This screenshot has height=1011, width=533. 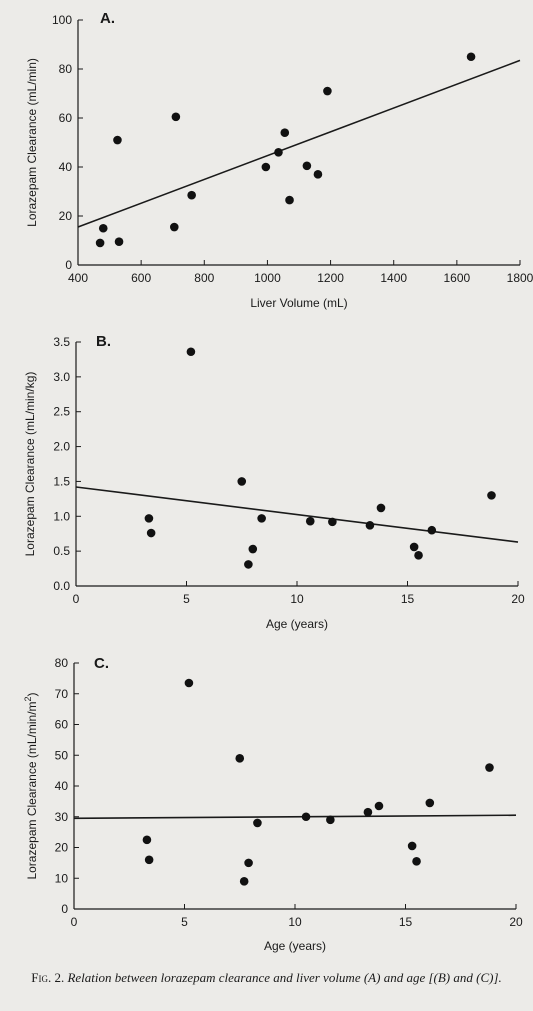 What do you see at coordinates (30, 464) in the screenshot?
I see `y-axis-title: Lorazepam Clearance (mL/min/kg)` at bounding box center [30, 464].